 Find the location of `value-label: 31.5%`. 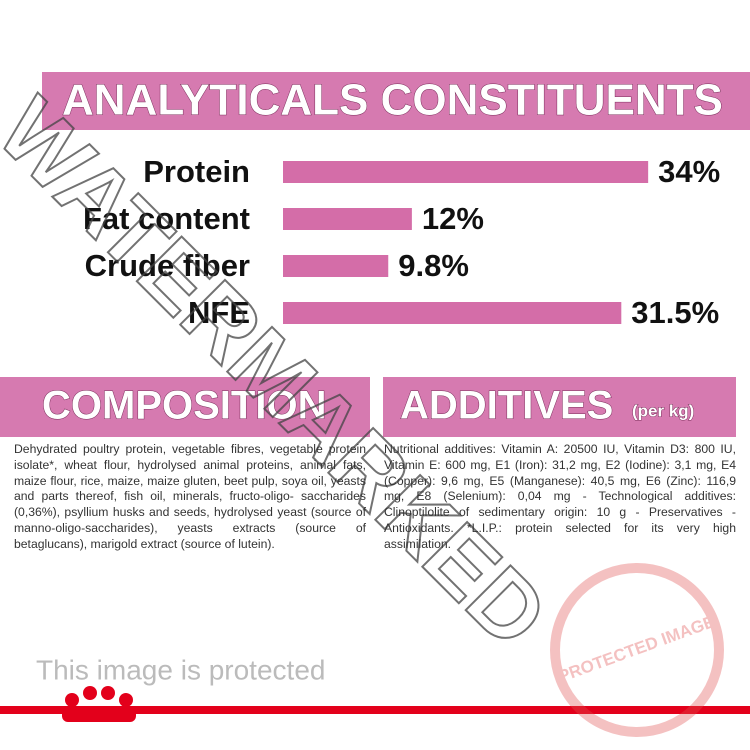

value-label: 31.5% is located at coordinates (675, 312).